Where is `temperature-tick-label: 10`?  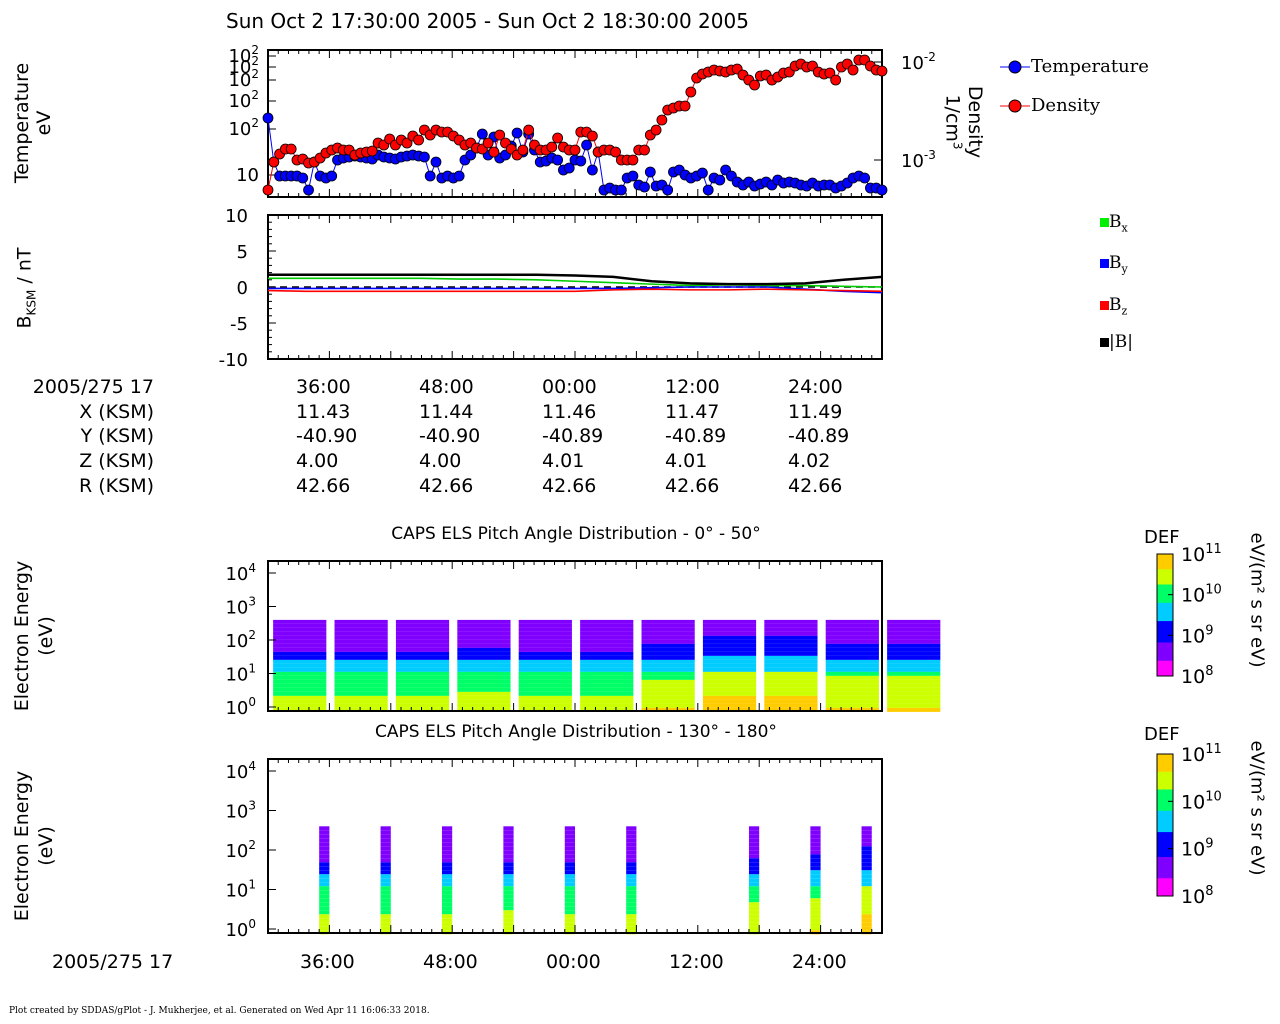
temperature-tick-label: 10 is located at coordinates (247, 175).